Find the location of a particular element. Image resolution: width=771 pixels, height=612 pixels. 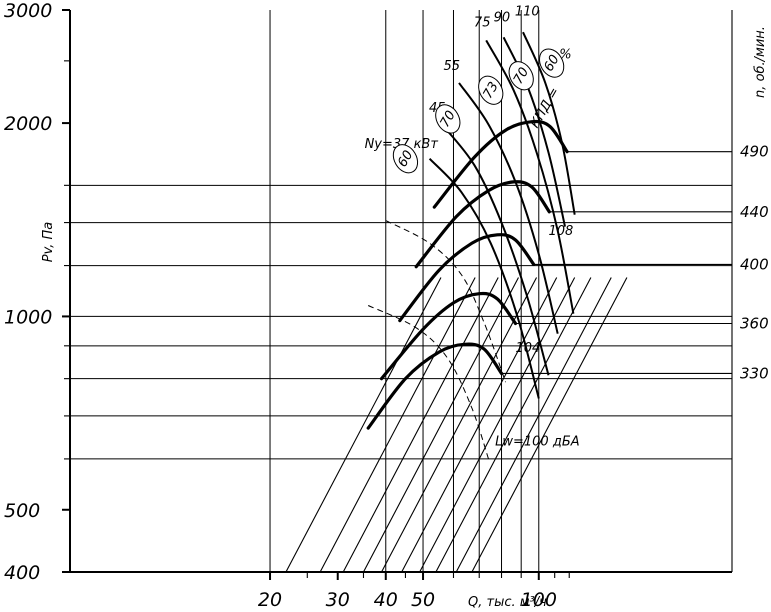

y-tick-label: 1000 is located at coordinates (28, 317).